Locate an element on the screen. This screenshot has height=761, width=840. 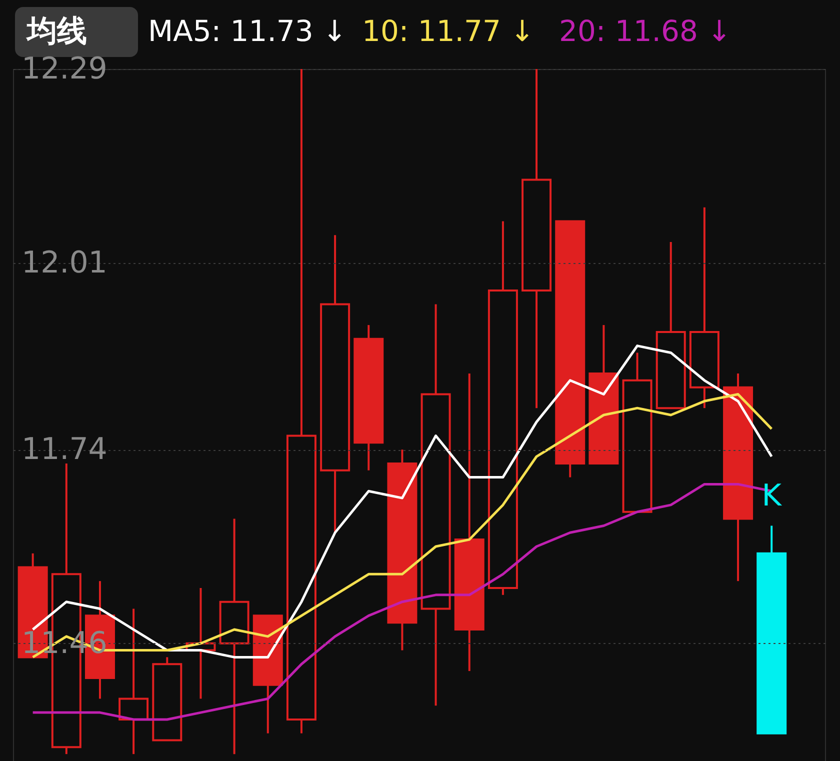
chart-title: 均线 is located at coordinates (56, 31).